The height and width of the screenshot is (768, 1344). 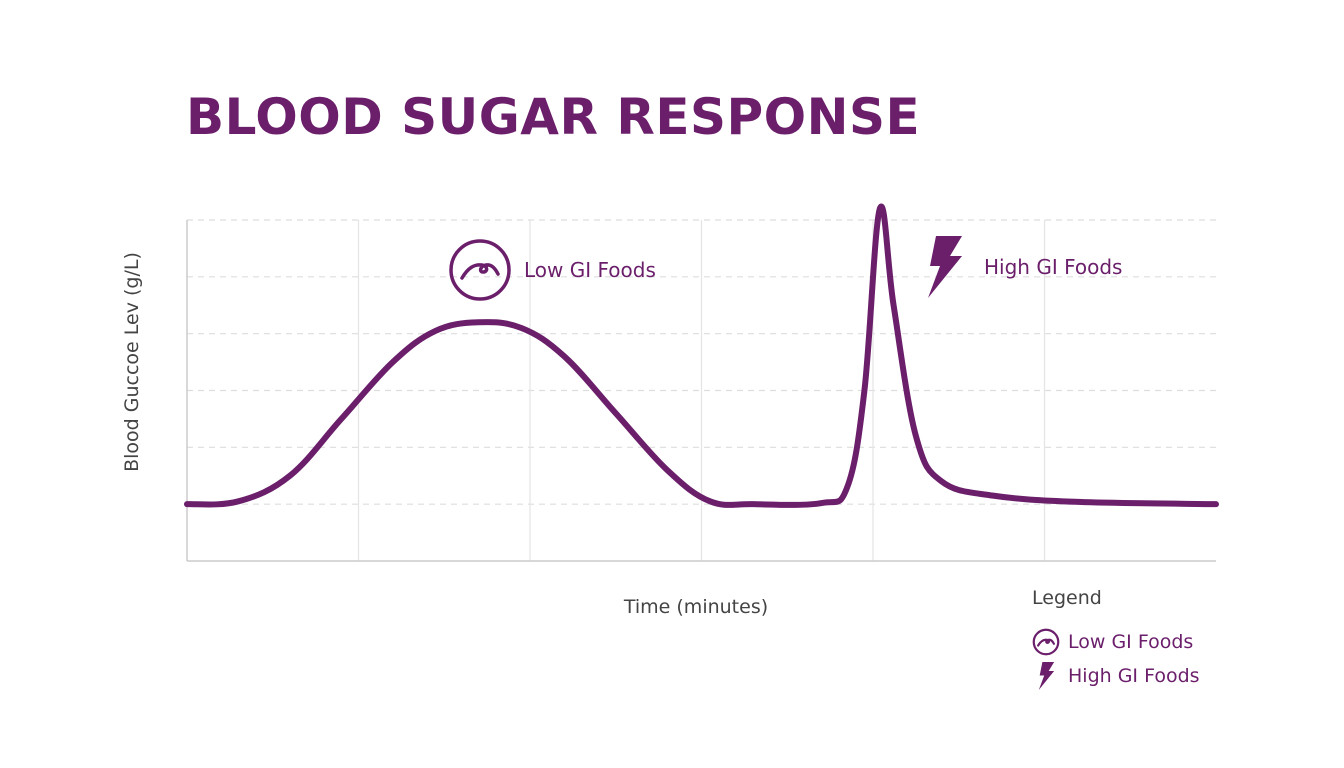 What do you see at coordinates (132, 362) in the screenshot?
I see `y-axis-label: Blood Guccoe Lev (g/L)` at bounding box center [132, 362].